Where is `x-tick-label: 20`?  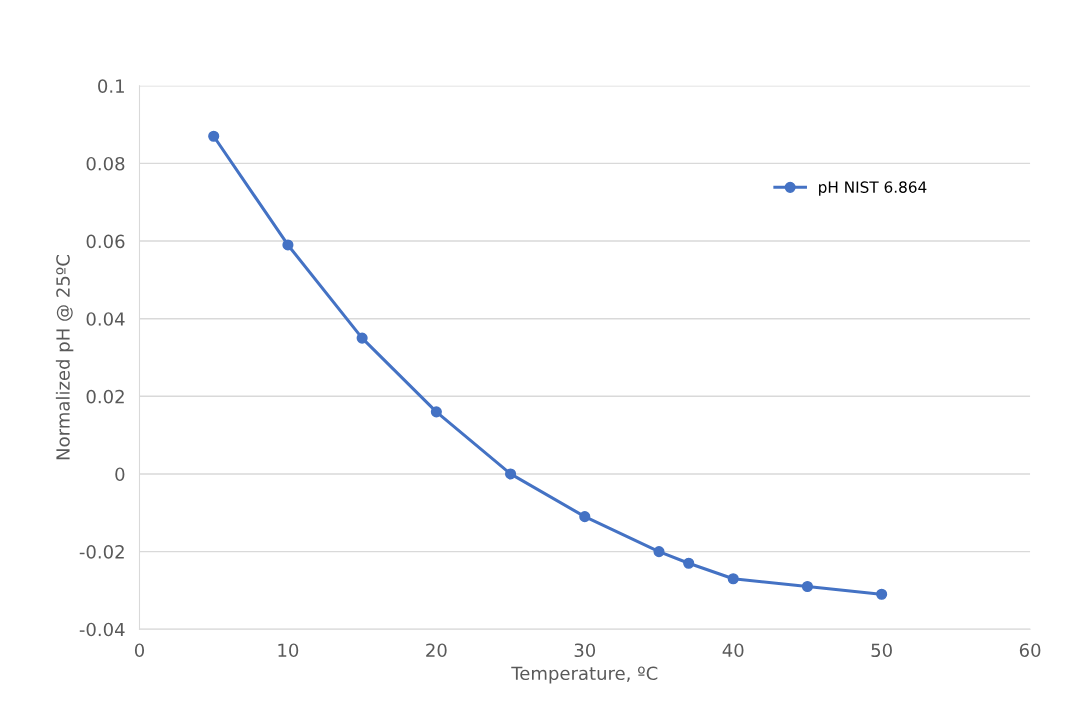
x-tick-label: 20 is located at coordinates (436, 650).